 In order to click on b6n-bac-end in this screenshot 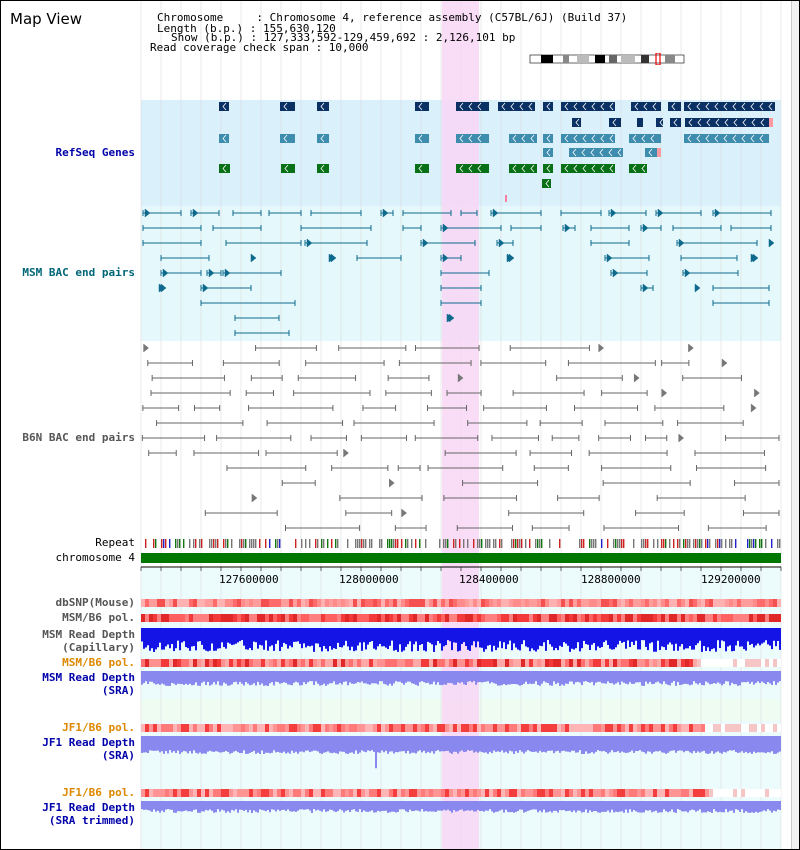, I will do `click(146, 348)`.